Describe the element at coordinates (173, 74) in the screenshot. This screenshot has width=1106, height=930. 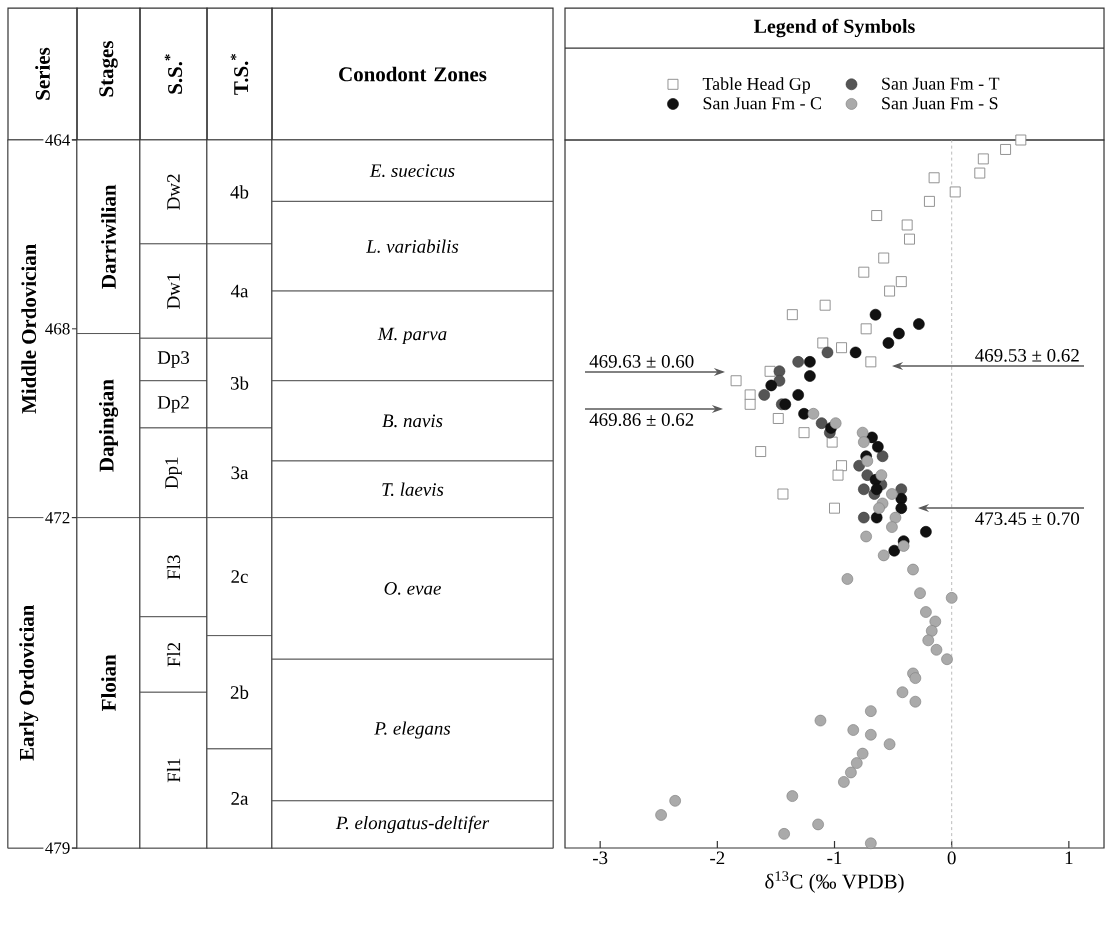
I see `x-tick-label: S.S.$^{*}$` at that location.